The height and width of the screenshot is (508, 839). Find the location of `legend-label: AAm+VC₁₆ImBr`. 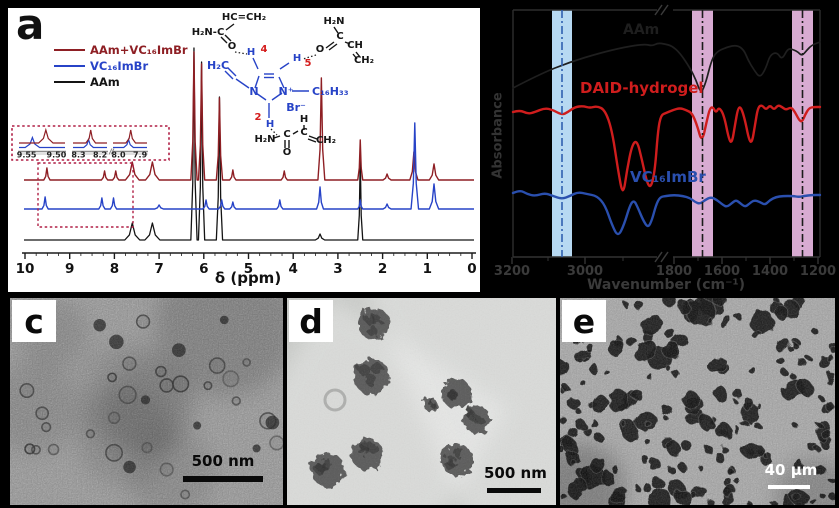

legend-label: AAm+VC₁₆ImBr is located at coordinates (139, 50).